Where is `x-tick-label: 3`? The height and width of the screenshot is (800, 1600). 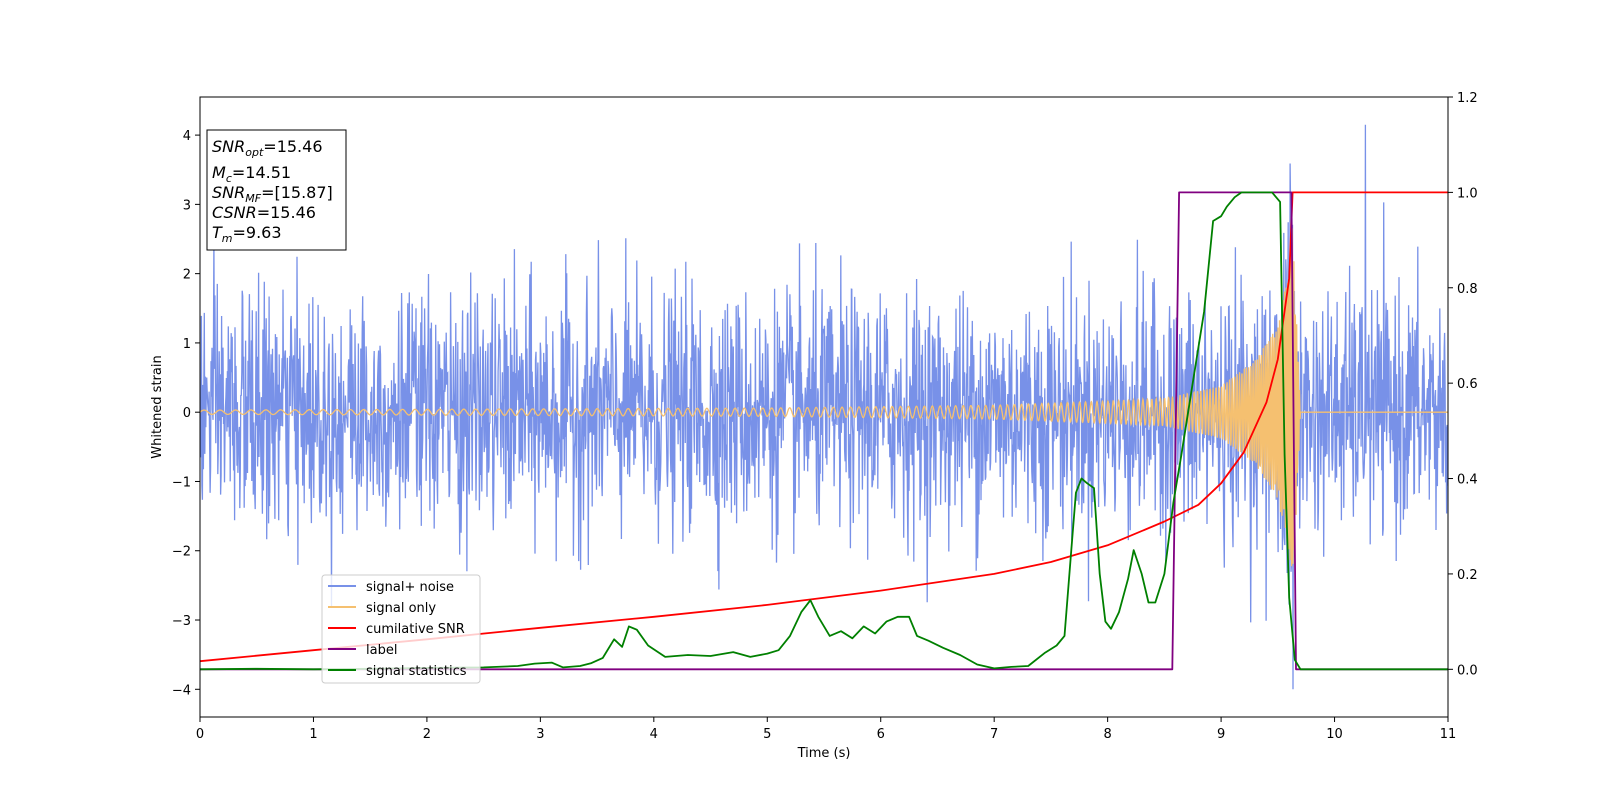 x-tick-label: 3 is located at coordinates (540, 734).